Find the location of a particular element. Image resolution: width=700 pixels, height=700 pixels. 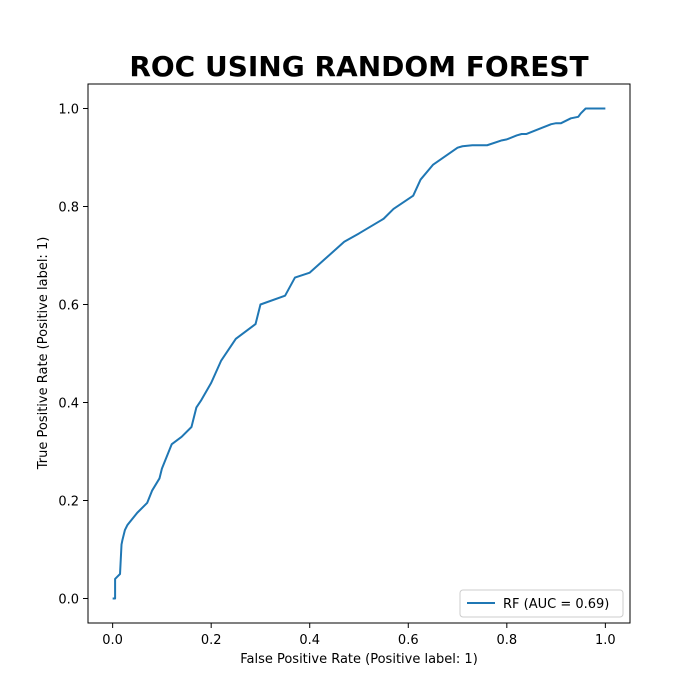

x-tick-label: 0.4 is located at coordinates (309, 640).